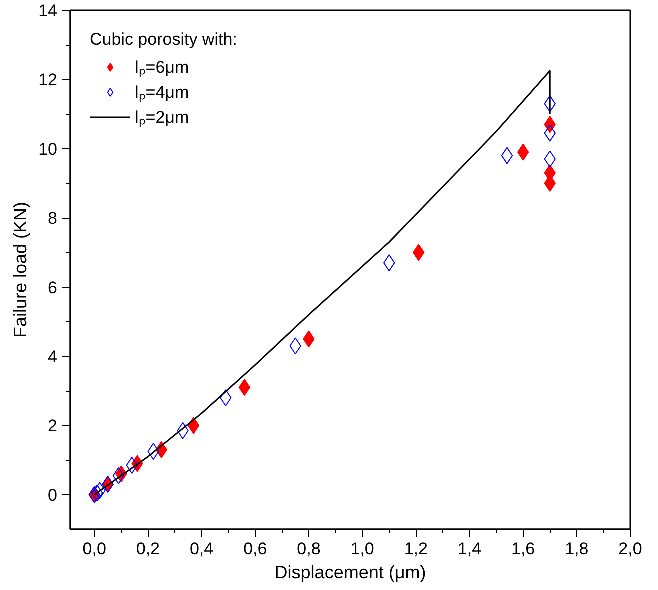 This screenshot has height=590, width=658. Describe the element at coordinates (164, 40) in the screenshot. I see `legend-title: Cubic porosity with:` at that location.